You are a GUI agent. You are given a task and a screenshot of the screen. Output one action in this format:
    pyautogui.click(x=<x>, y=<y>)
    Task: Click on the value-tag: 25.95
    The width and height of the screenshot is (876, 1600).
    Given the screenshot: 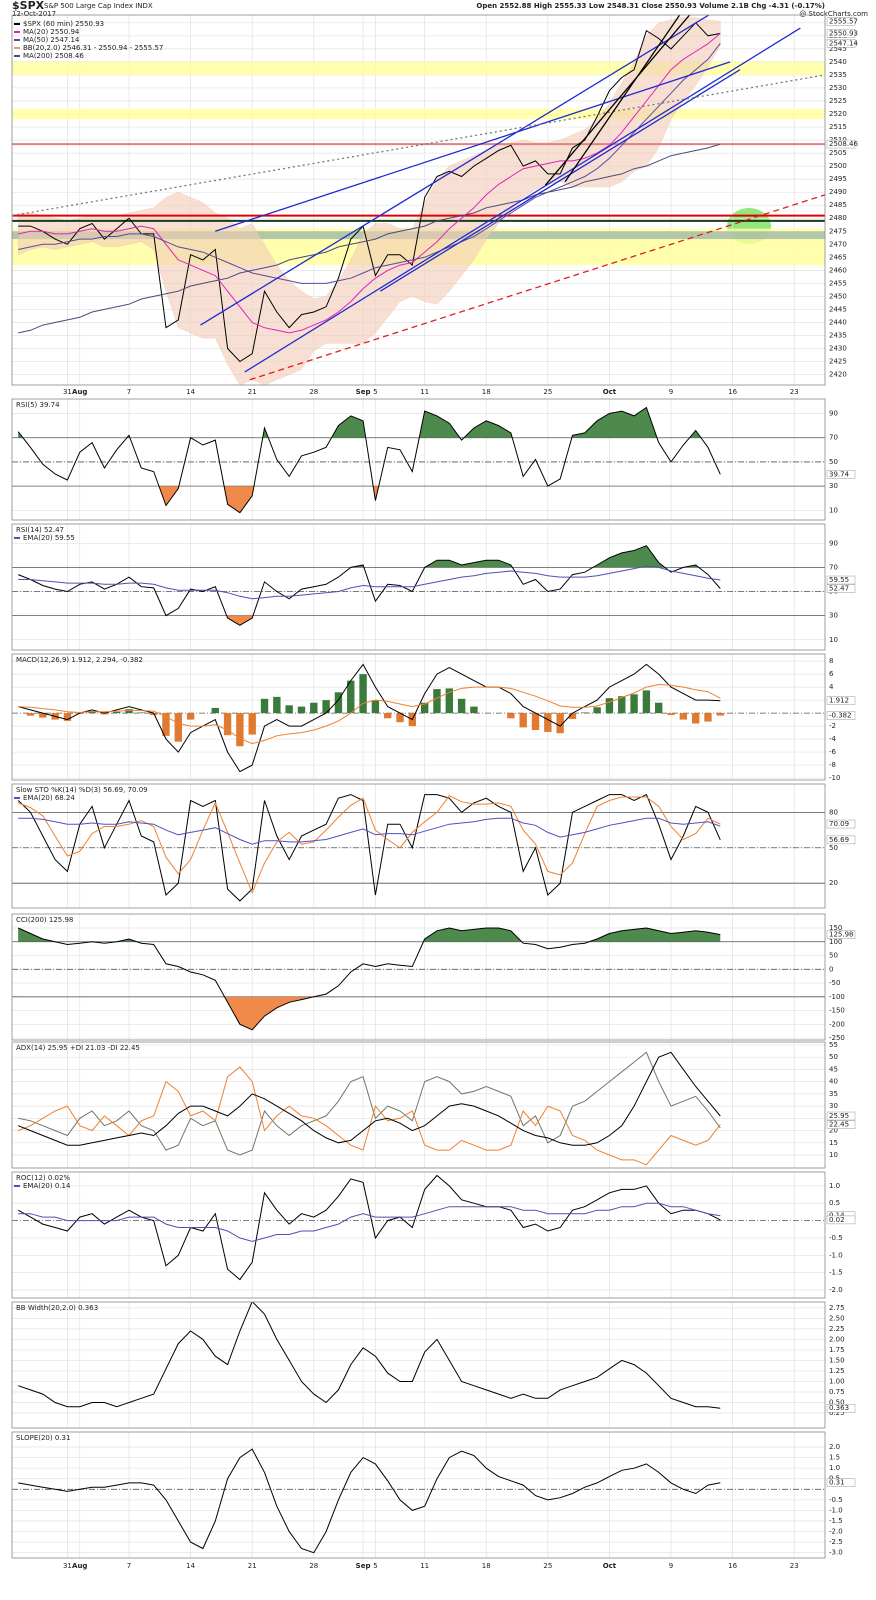 What is the action you would take?
    pyautogui.click(x=839, y=1116)
    